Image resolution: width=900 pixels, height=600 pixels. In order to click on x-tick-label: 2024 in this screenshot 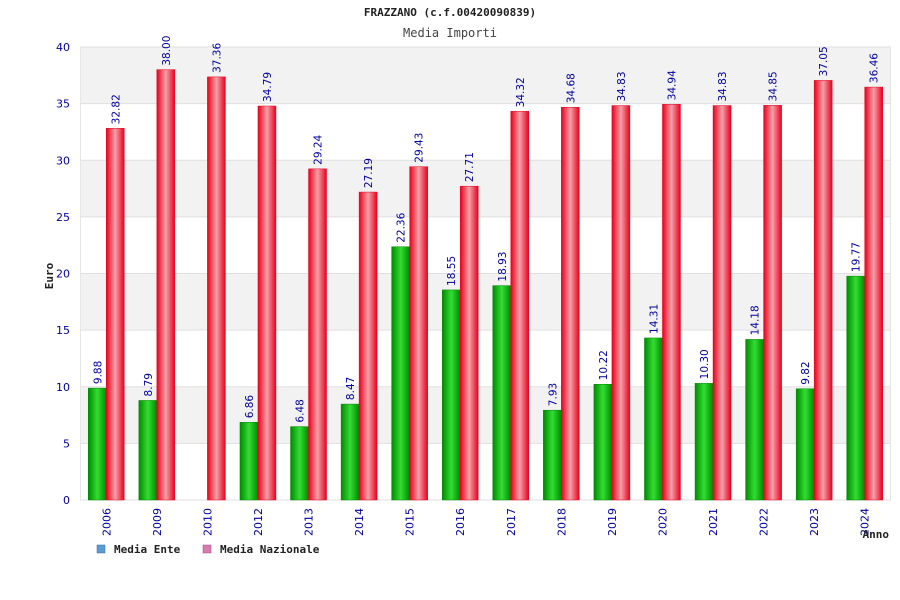, I will do `click(865, 522)`.